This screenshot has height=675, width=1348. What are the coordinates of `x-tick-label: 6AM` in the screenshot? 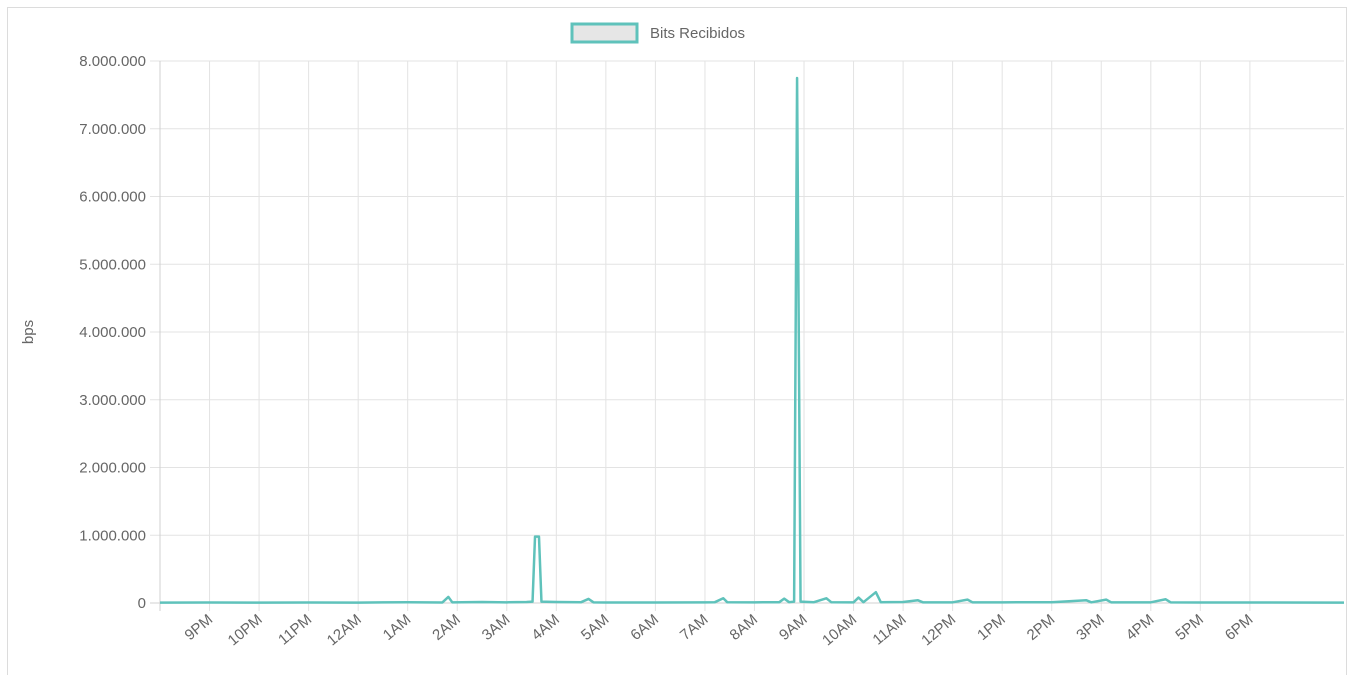 It's located at (644, 627).